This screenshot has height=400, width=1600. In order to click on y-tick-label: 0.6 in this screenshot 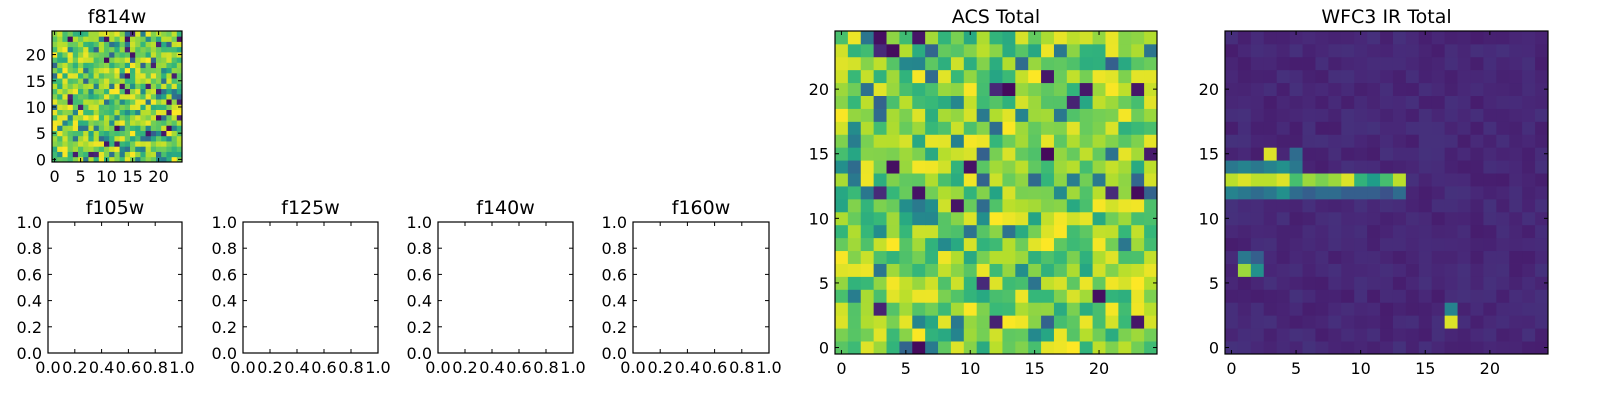, I will do `click(614, 274)`.